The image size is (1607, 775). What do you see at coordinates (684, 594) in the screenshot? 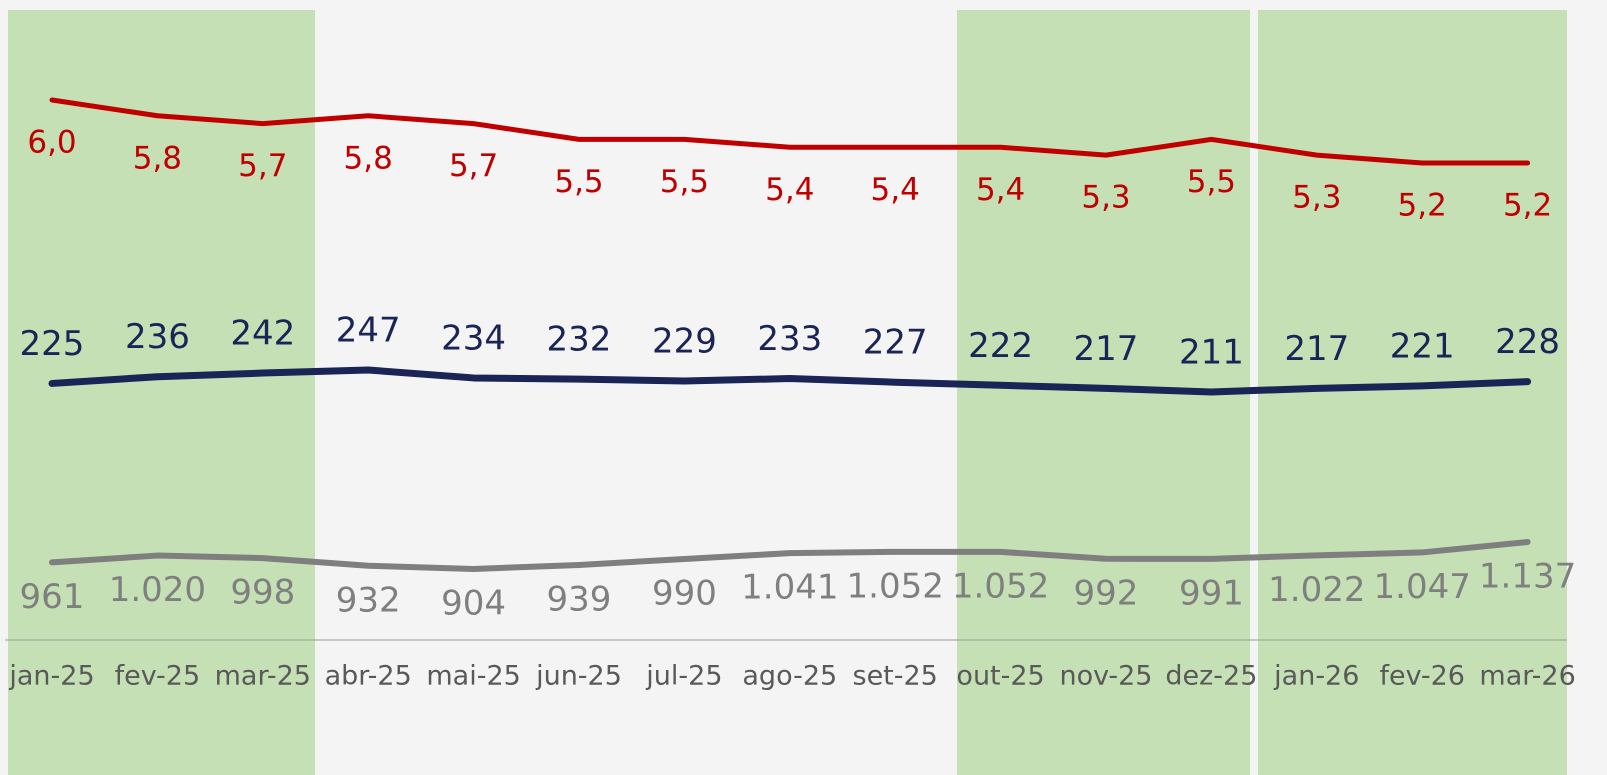
I see `data-label: 990` at bounding box center [684, 594].